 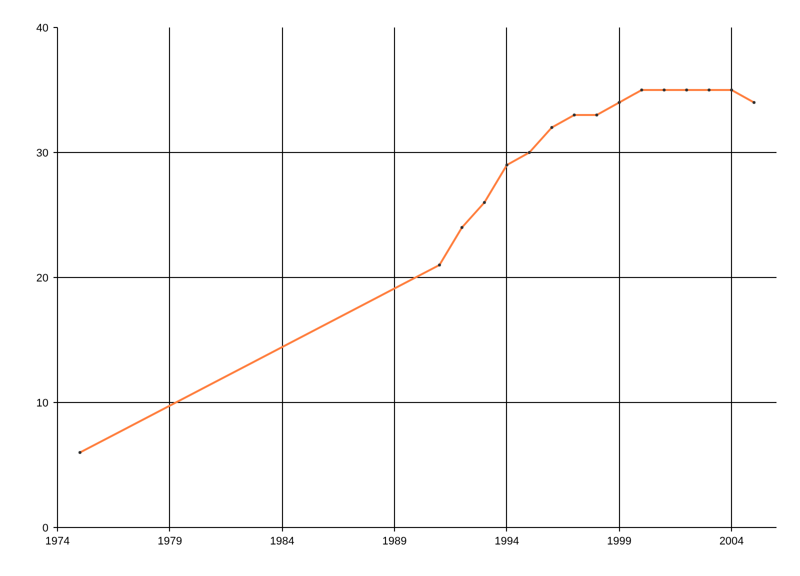 What do you see at coordinates (394, 542) in the screenshot?
I see `x-tick-label: 1989` at bounding box center [394, 542].